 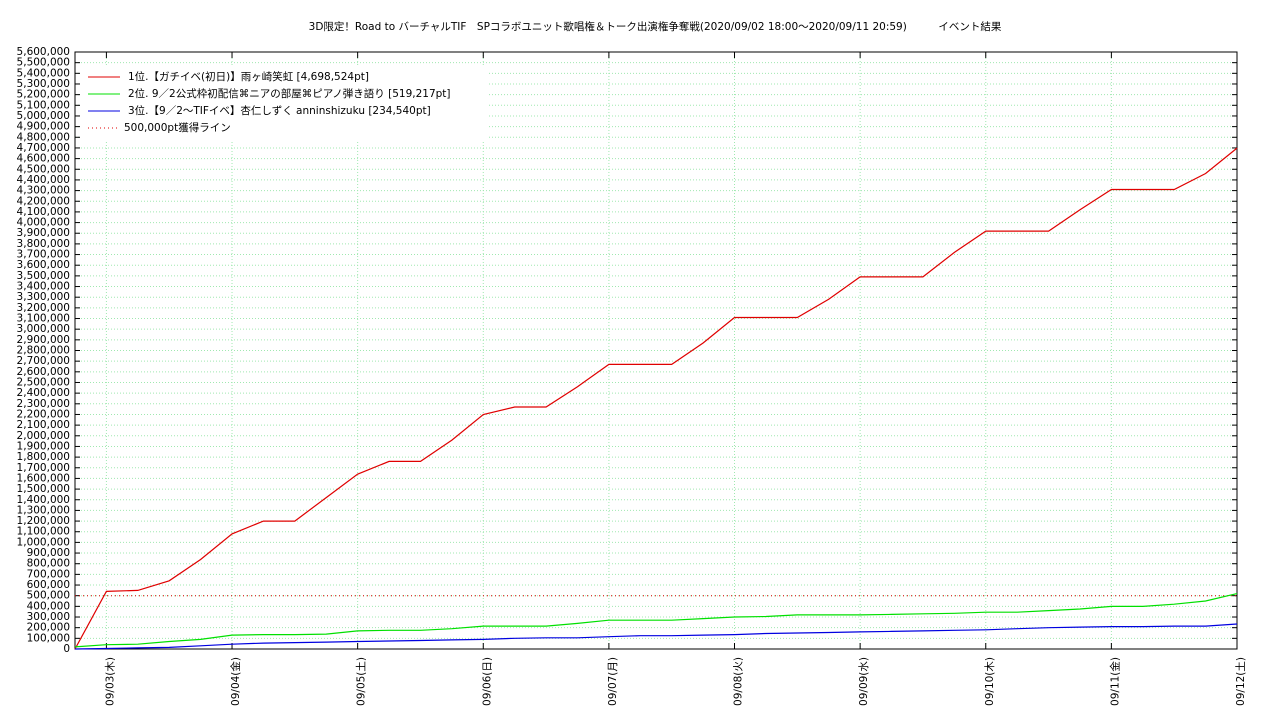 I want to click on y-tick-label: 3,400,000, so click(x=43, y=287).